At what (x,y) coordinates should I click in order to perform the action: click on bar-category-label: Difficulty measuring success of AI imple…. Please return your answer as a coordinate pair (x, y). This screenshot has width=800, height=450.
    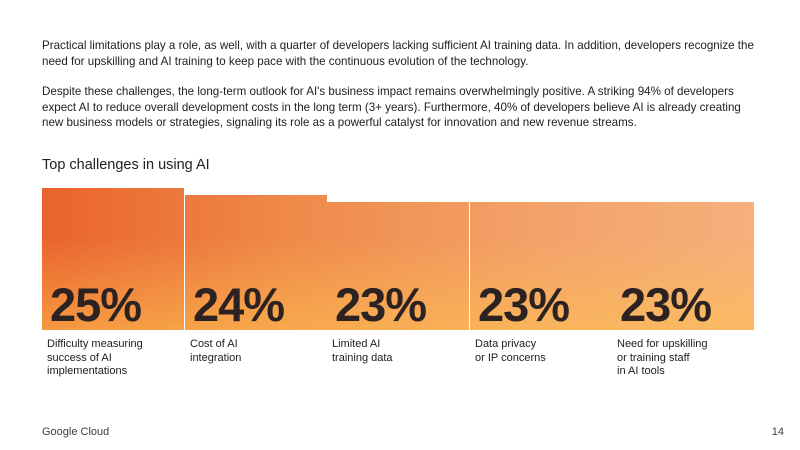
    Looking at the image, I should click on (95, 357).